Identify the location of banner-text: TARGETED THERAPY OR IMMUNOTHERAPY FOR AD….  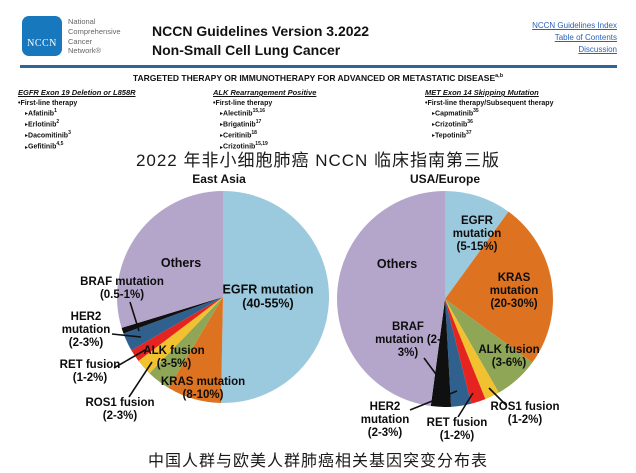
(314, 78).